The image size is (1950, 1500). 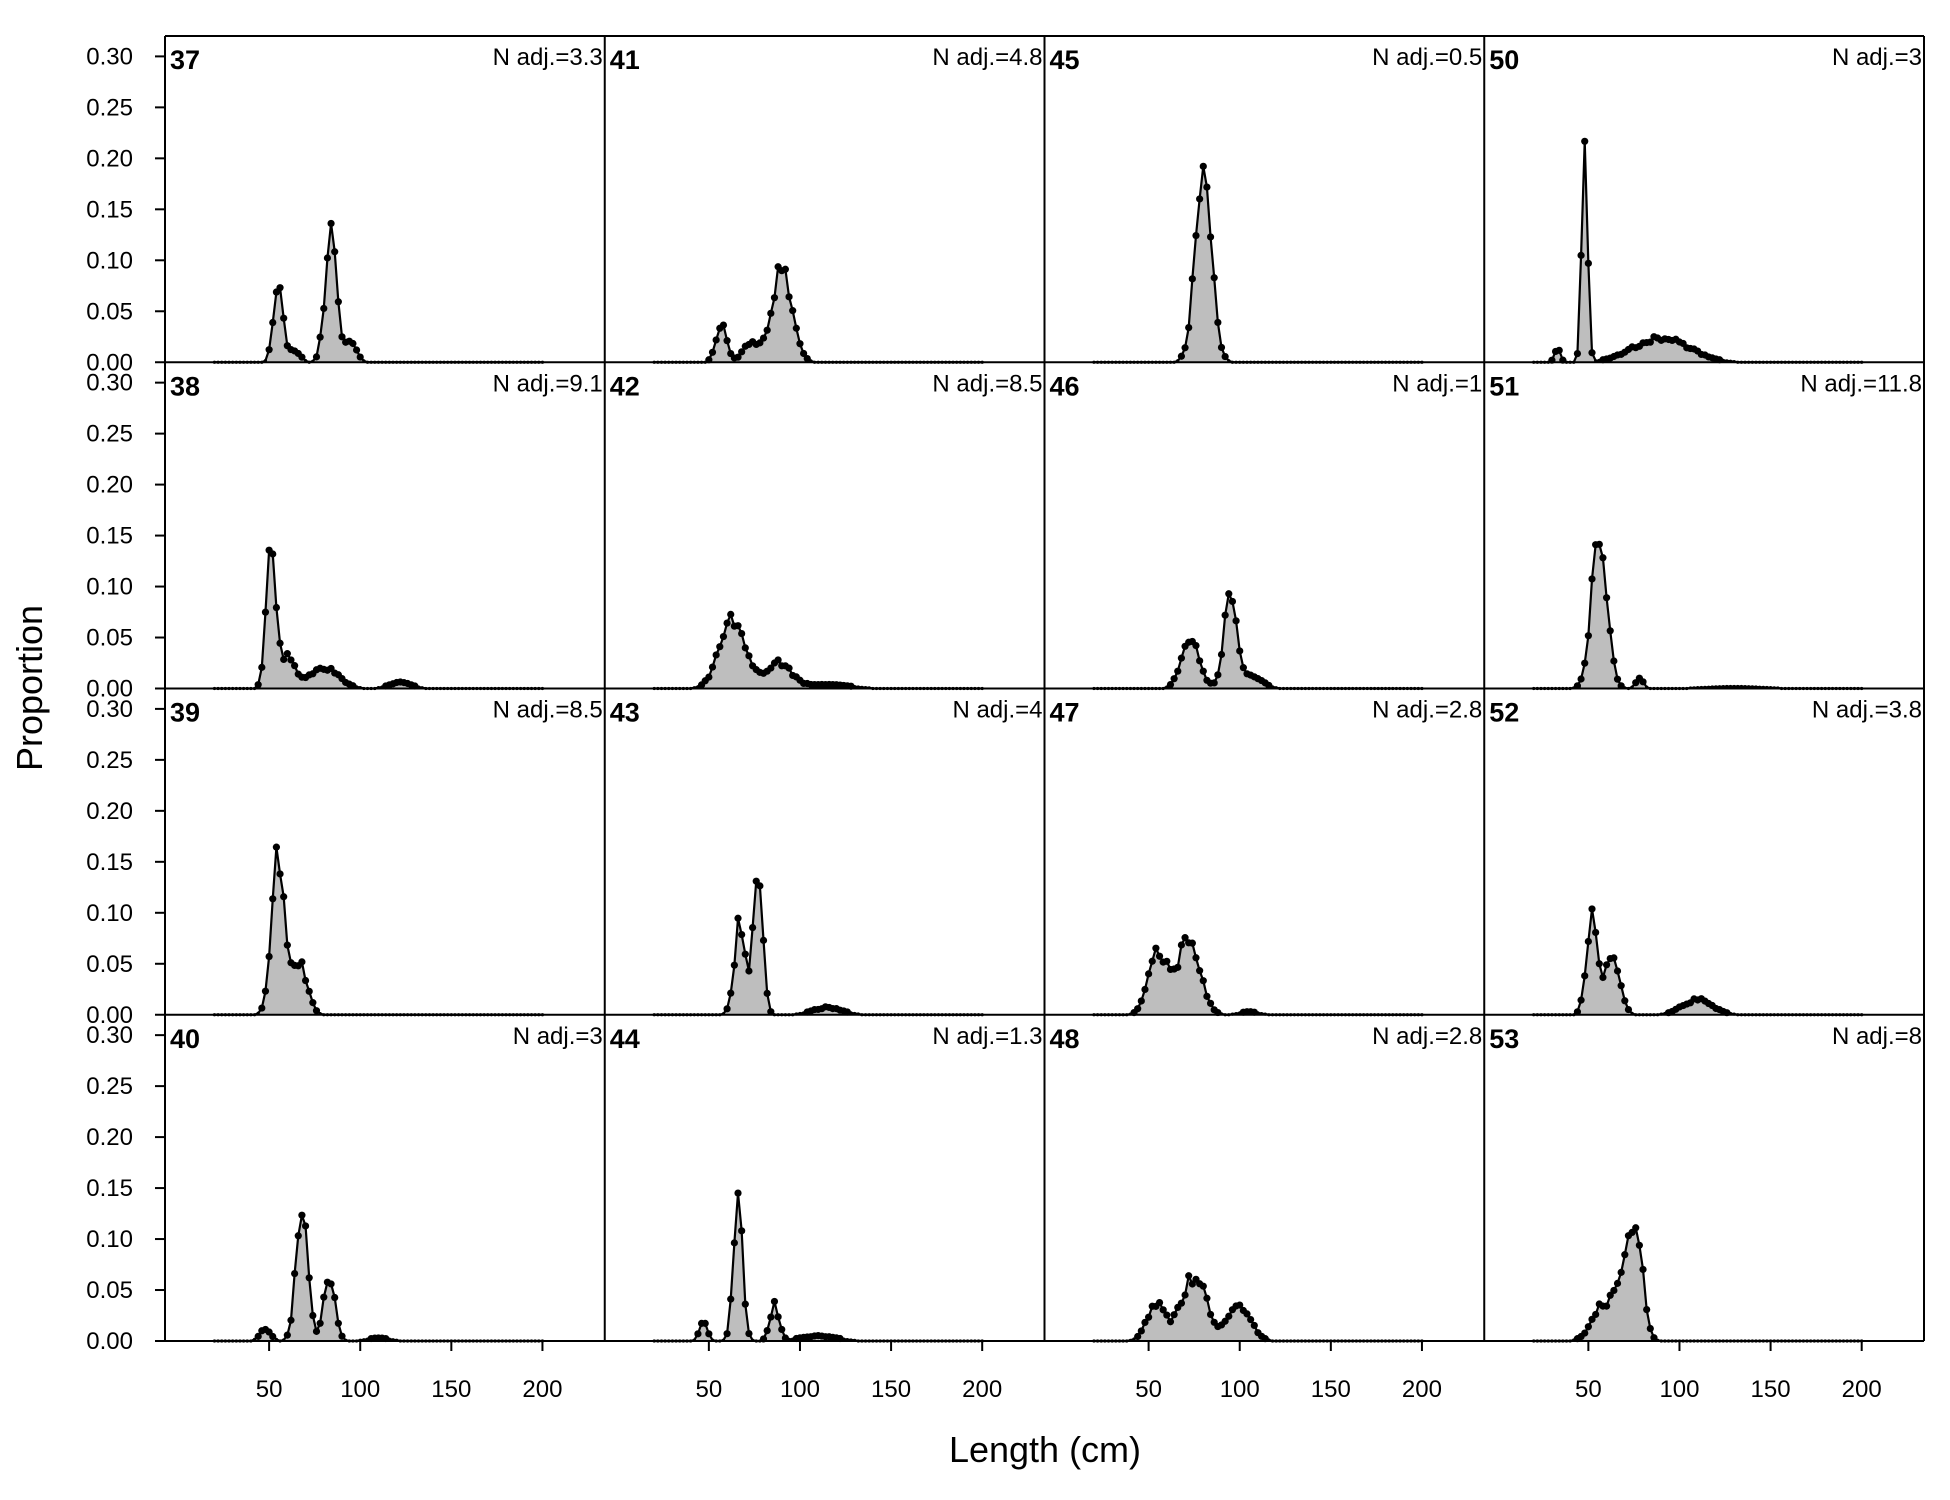 What do you see at coordinates (386, 204) in the screenshot?
I see `panel-37: 37 N adj.=3.3` at bounding box center [386, 204].